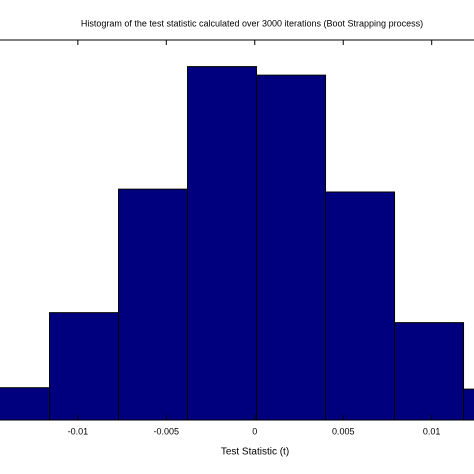  I want to click on x-axis-label: Test Statistic (t), so click(255, 452).